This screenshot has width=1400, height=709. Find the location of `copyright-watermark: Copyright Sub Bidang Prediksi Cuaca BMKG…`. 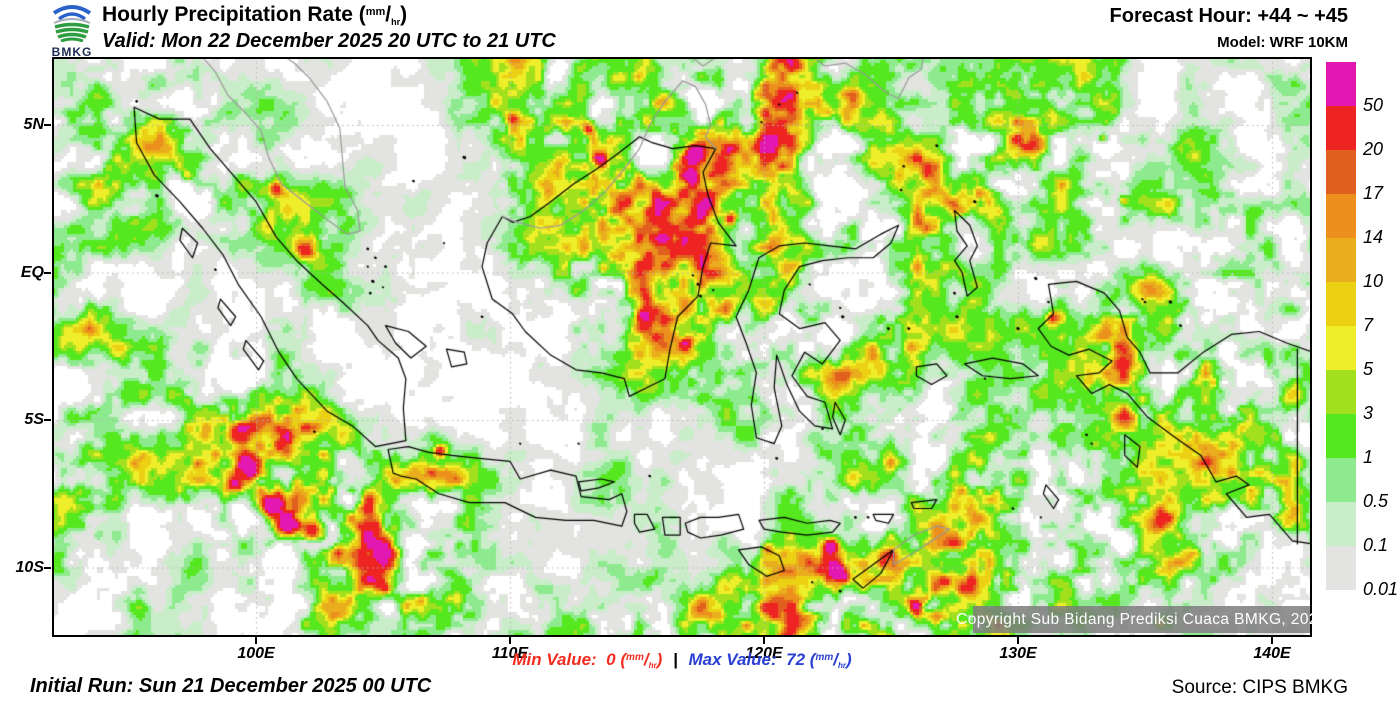

copyright-watermark: Copyright Sub Bidang Prediksi Cuaca BMKG… is located at coordinates (1141, 619).